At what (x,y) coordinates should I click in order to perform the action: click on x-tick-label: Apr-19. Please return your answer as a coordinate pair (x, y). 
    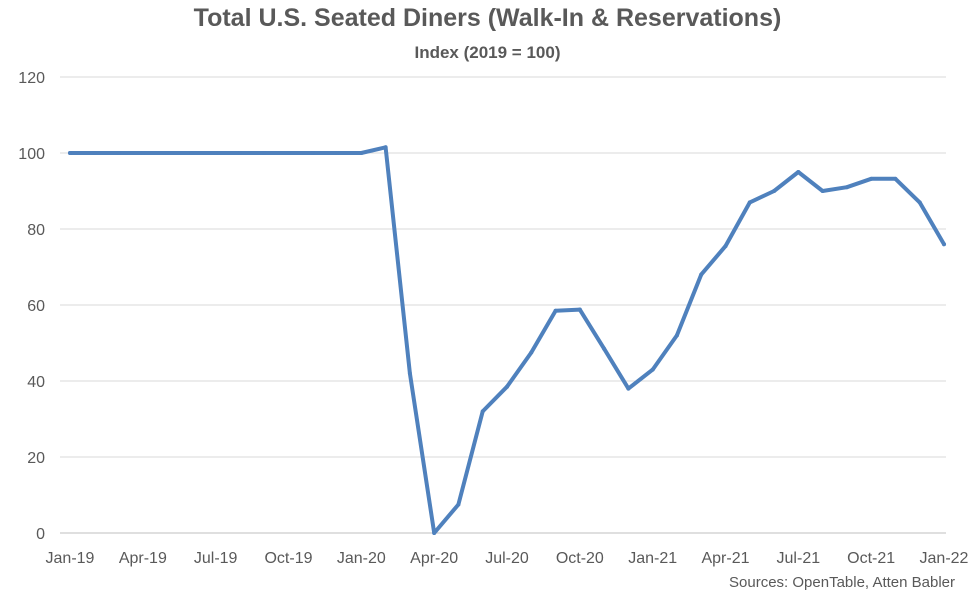
    Looking at the image, I should click on (143, 558).